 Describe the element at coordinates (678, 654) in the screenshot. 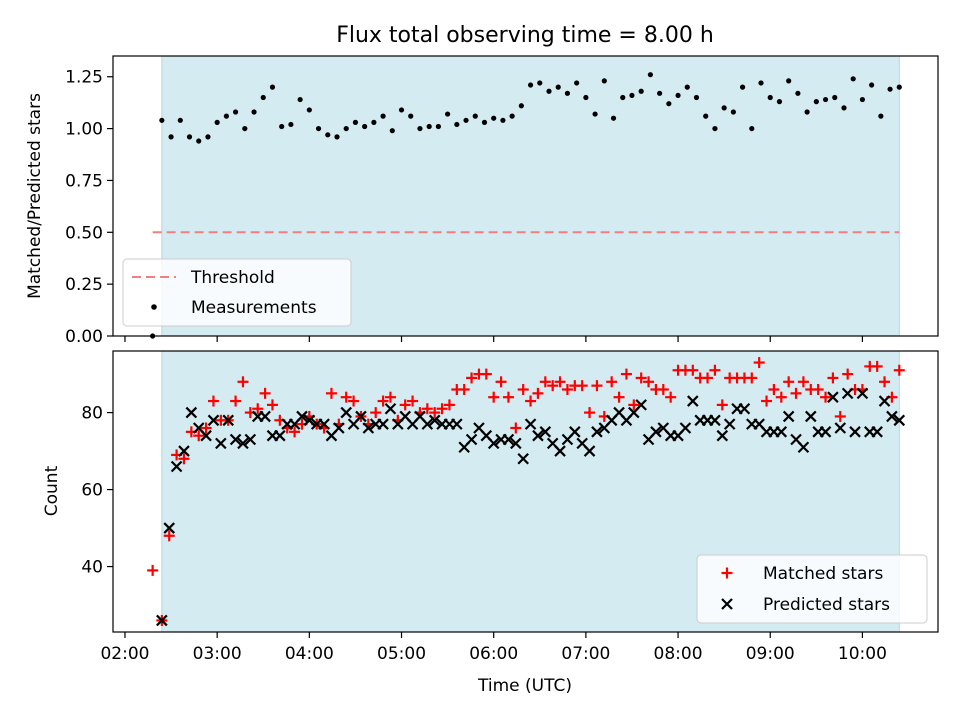

I see `x-tick-label: 08:00` at that location.